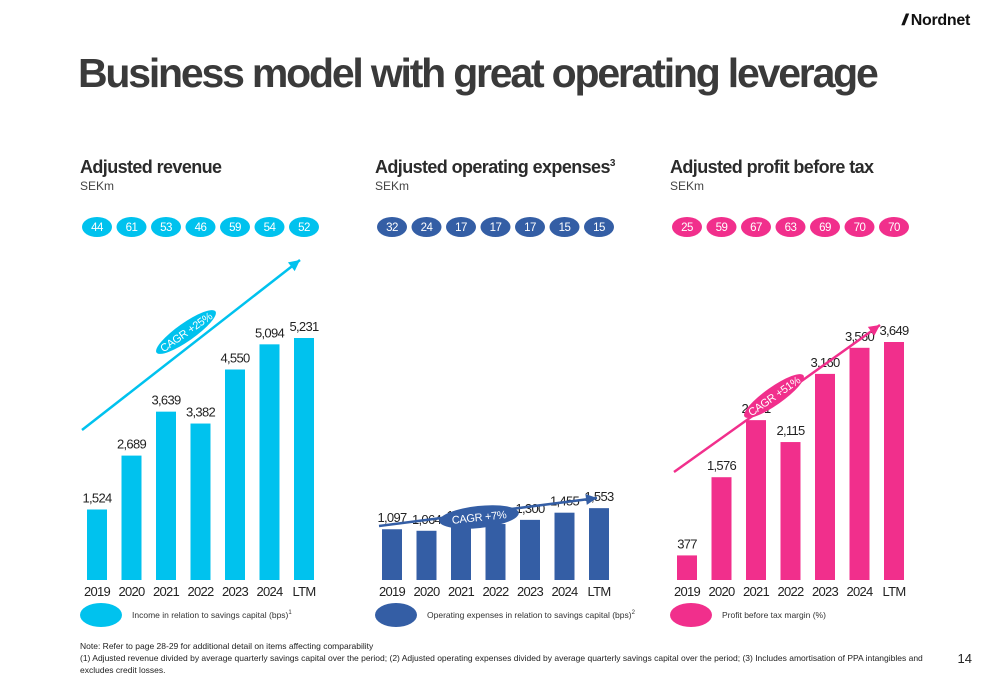 This screenshot has width=1000, height=685. I want to click on ratio-bubble-label: 32, so click(392, 228).